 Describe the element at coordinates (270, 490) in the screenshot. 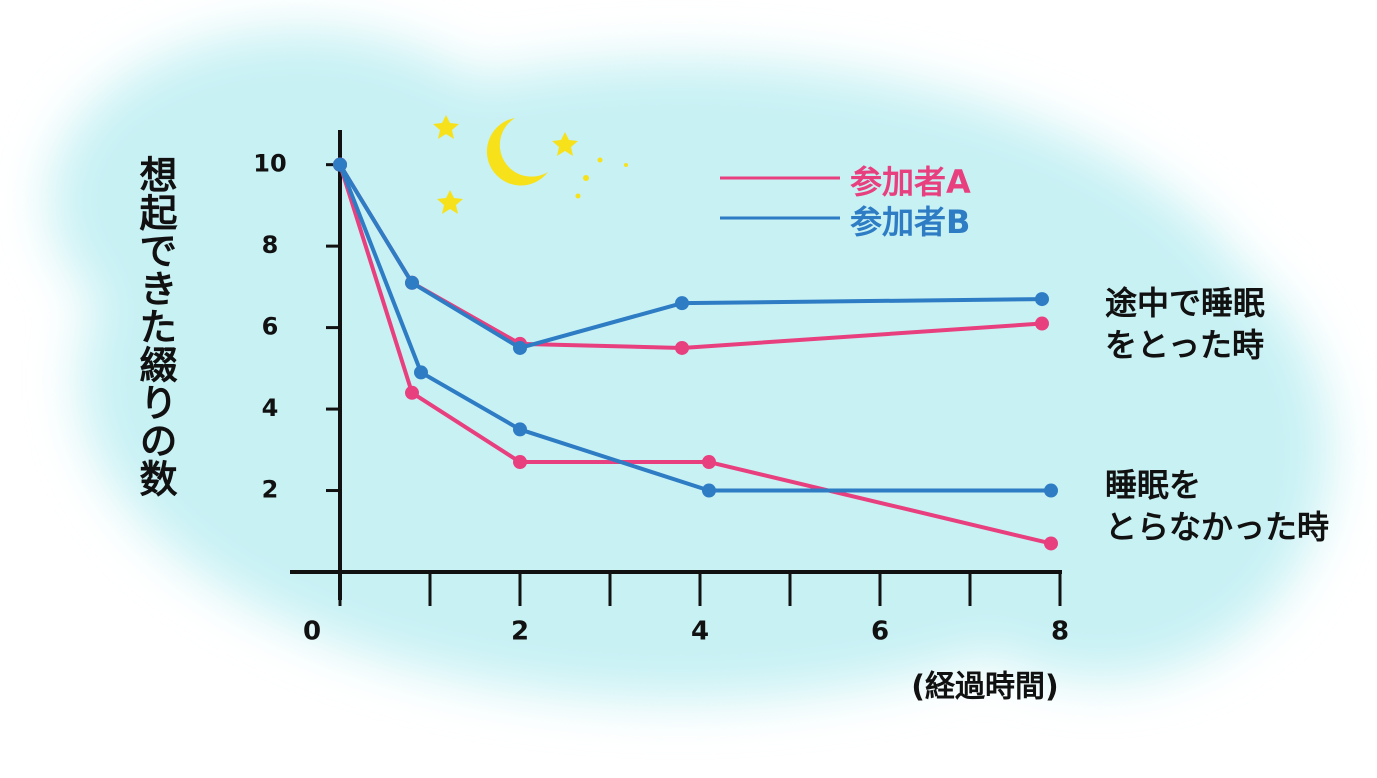

I see `y-tick-label: 2` at that location.